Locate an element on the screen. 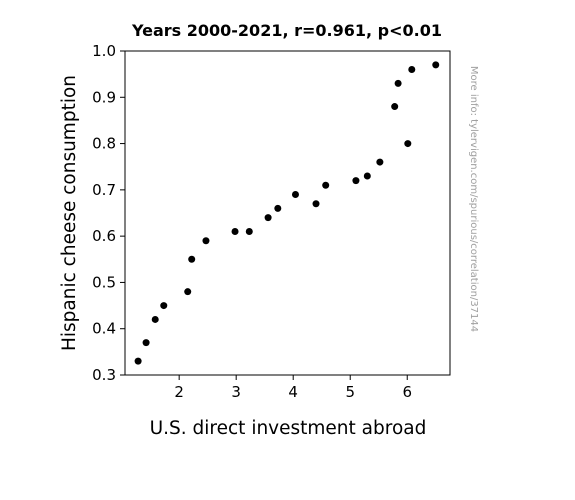  y-tick-label: 0.7 is located at coordinates (104, 190).